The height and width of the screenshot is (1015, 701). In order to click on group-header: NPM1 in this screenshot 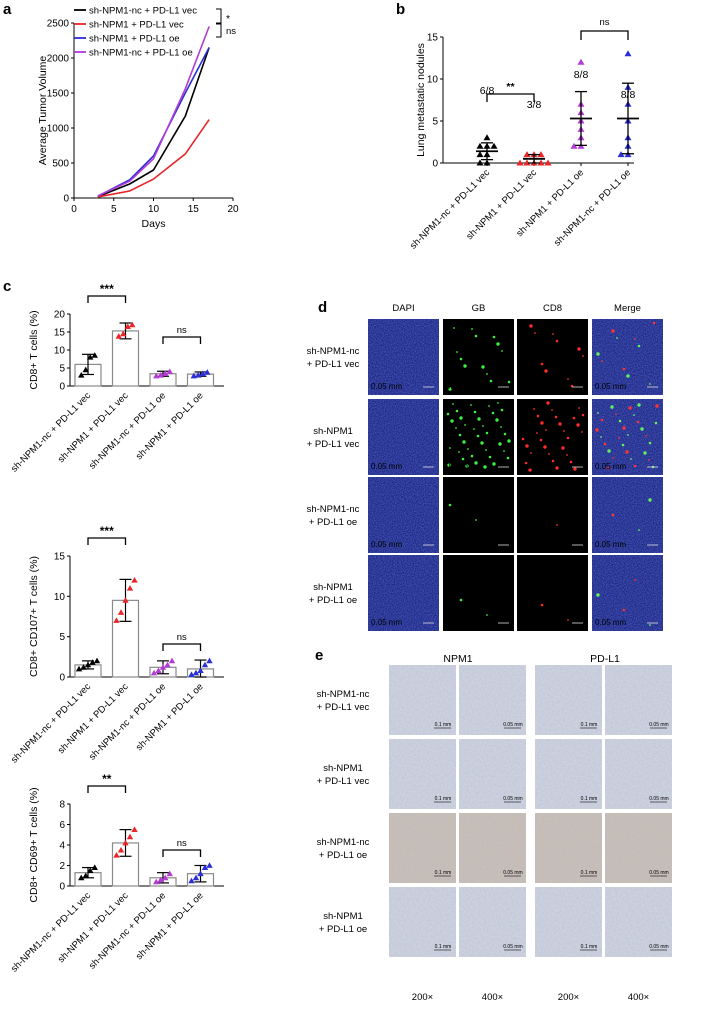, I will do `click(457, 659)`.